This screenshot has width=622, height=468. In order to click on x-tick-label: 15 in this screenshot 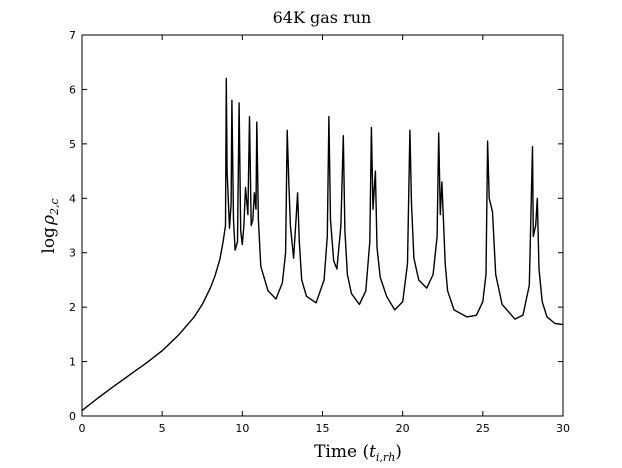, I will do `click(323, 428)`.